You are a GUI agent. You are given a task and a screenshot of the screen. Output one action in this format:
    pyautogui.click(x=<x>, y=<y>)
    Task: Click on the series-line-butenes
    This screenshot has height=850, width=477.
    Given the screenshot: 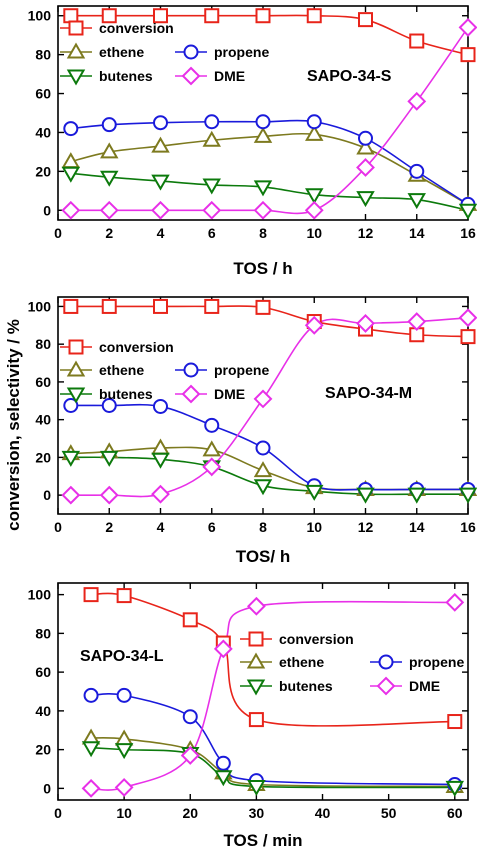 What is the action you would take?
    pyautogui.click(x=269, y=192)
    